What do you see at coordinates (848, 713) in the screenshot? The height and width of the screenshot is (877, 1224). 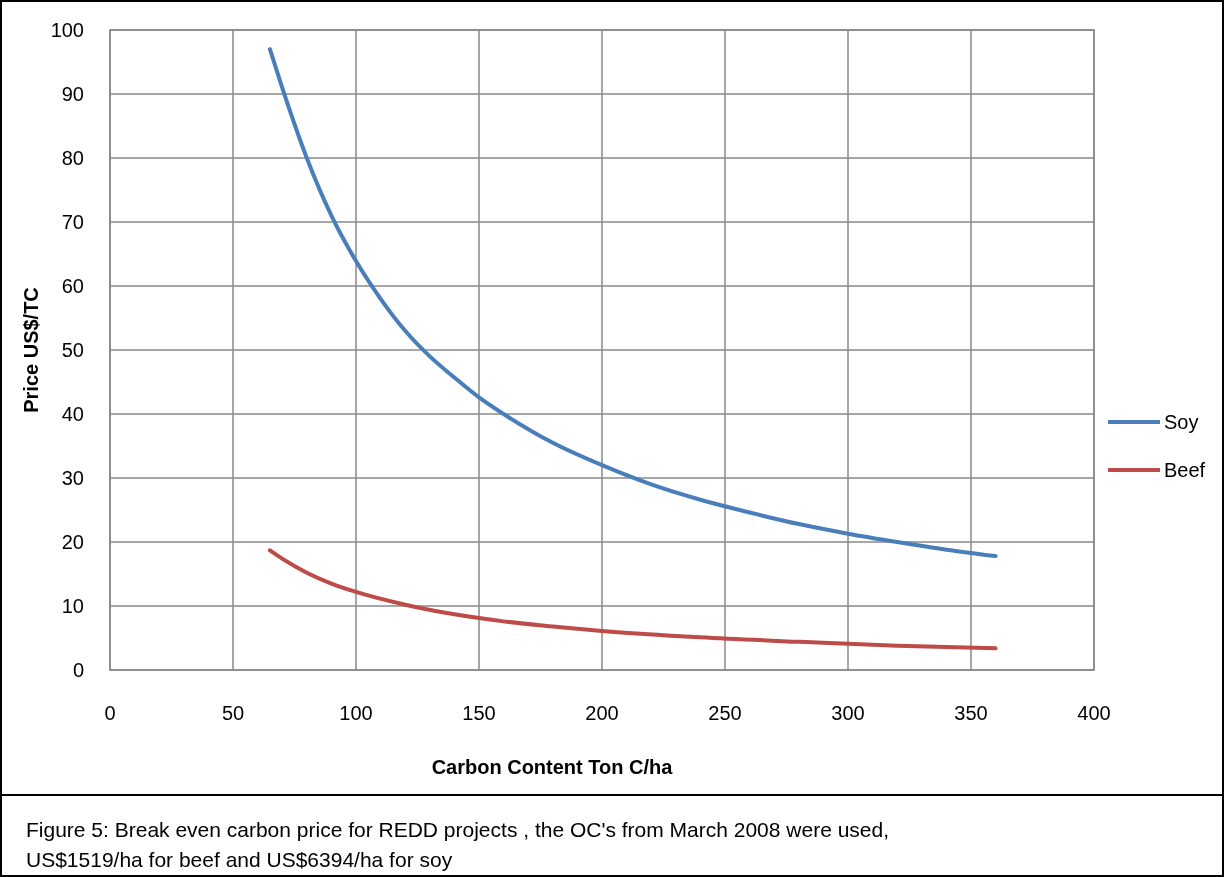 I see `x-tick-label: 300` at bounding box center [848, 713].